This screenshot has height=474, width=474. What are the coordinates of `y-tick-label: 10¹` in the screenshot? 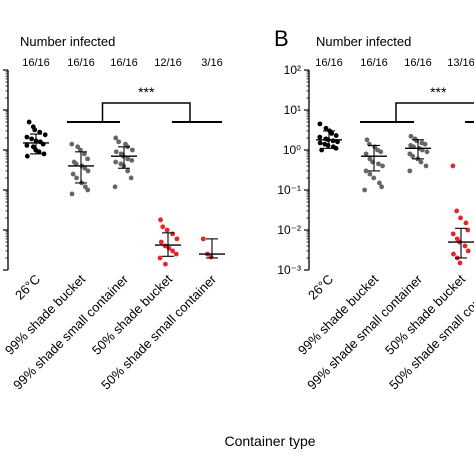 It's located at (292, 110).